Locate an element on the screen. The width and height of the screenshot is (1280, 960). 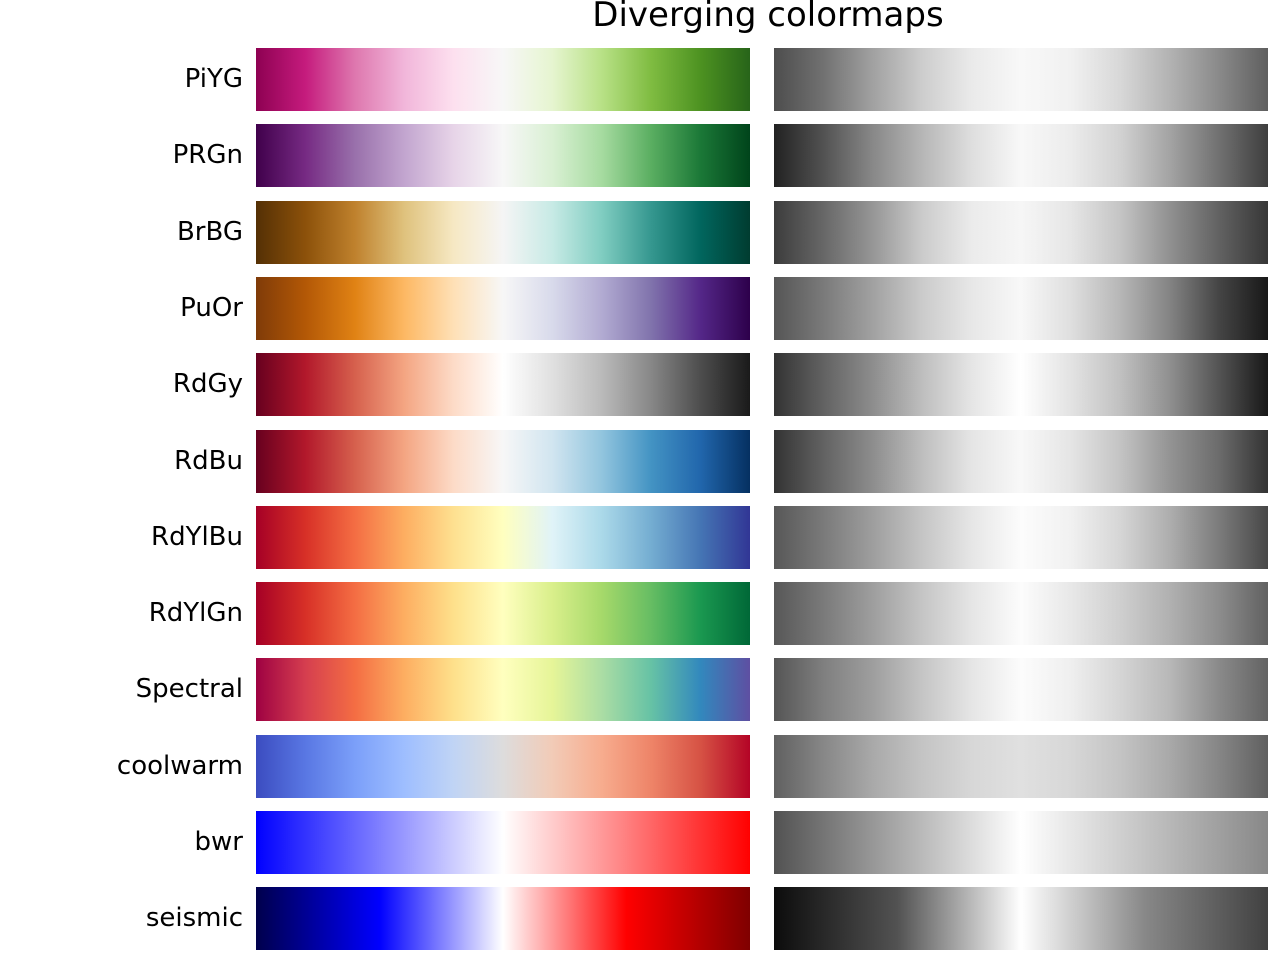
colormap-row: PRGn is located at coordinates (640, 156).